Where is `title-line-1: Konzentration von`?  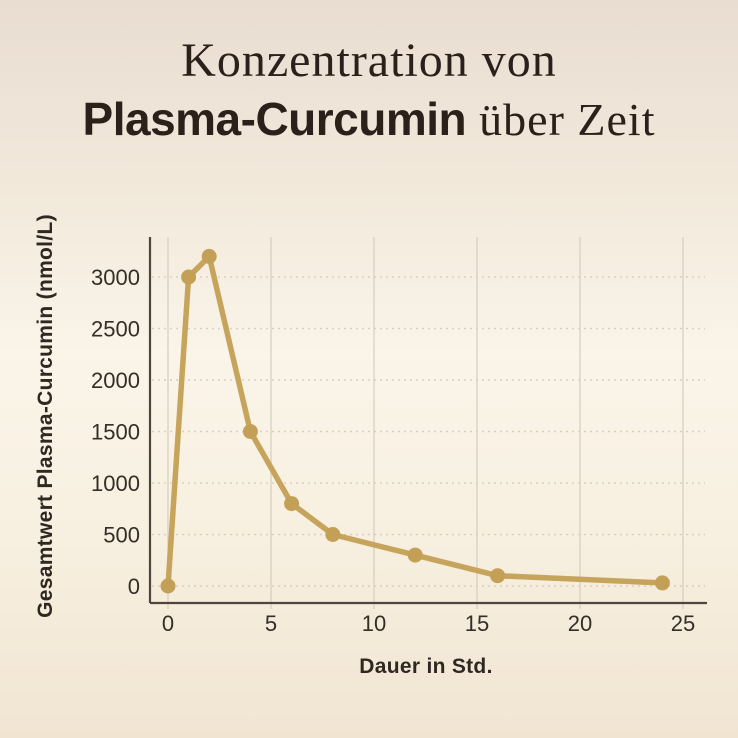
title-line-1: Konzentration von is located at coordinates (369, 60).